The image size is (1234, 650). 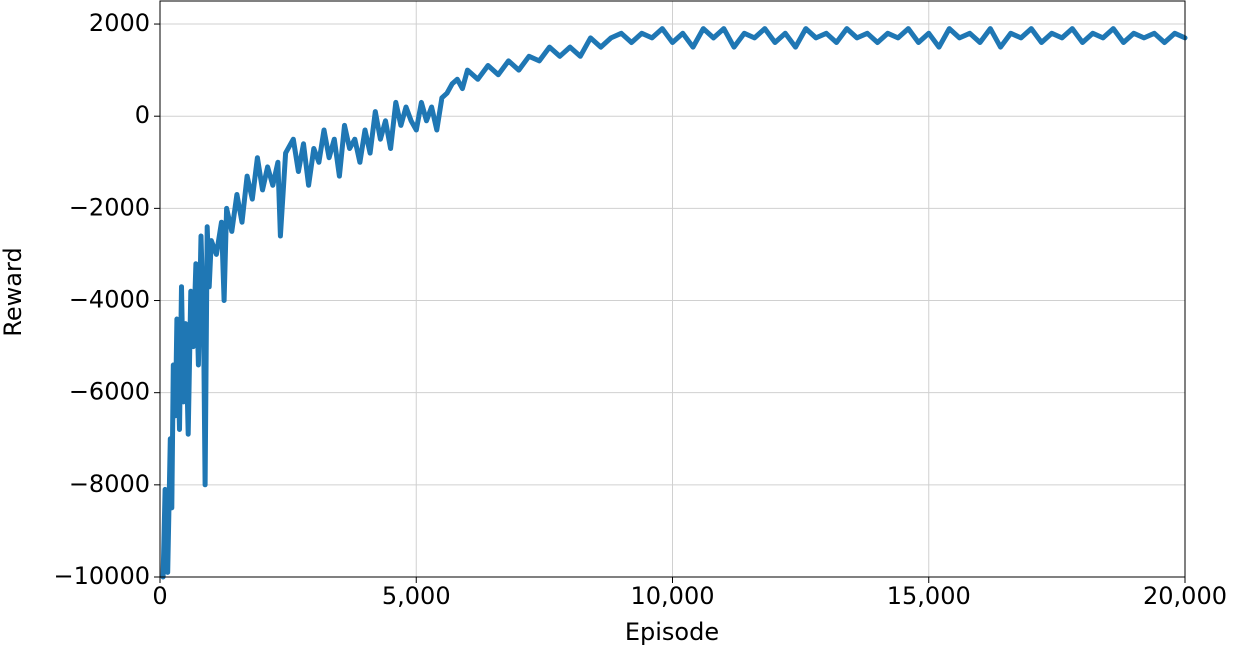 I want to click on y-tick-label: −10000, so click(x=102, y=576).